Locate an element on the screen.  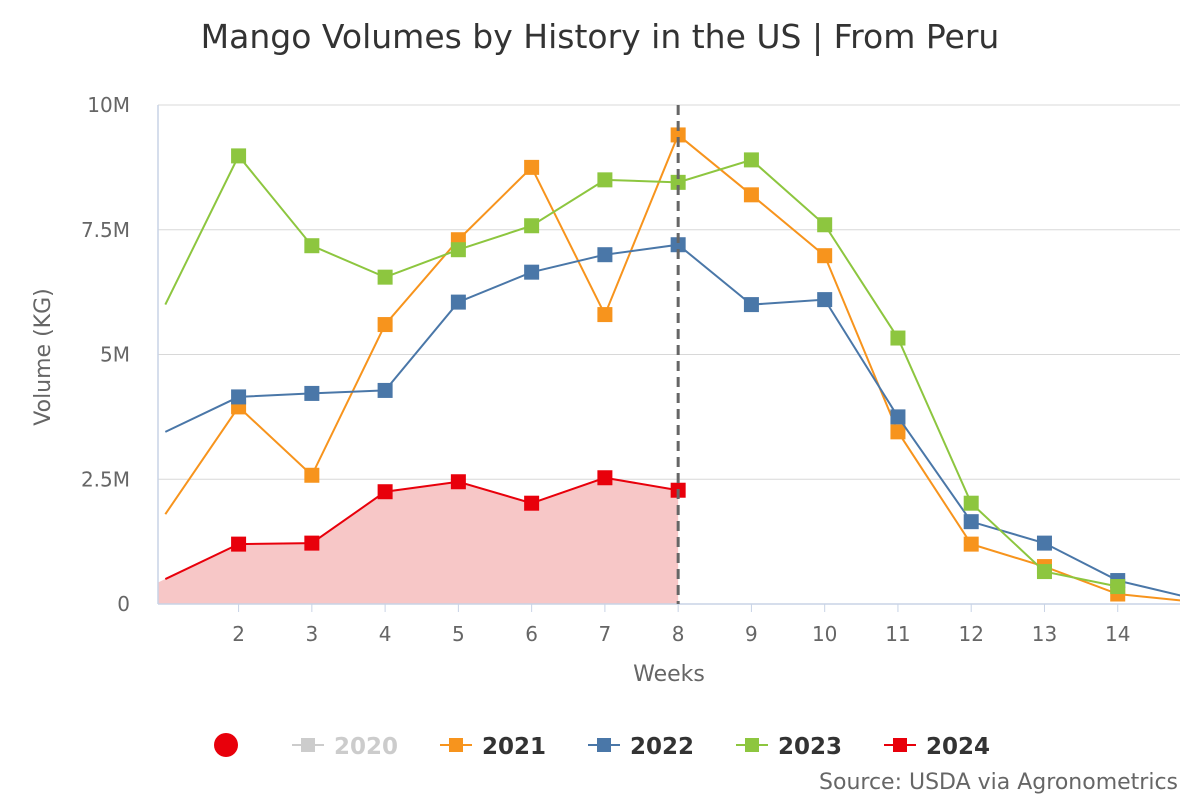
x-tick-label: 2 is located at coordinates (238, 634).